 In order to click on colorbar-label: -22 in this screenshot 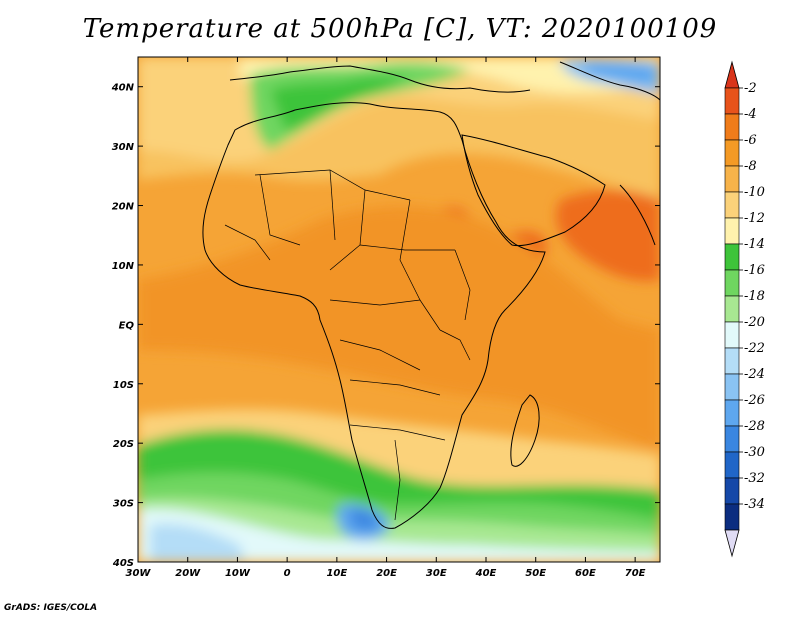, I will do `click(754, 348)`.